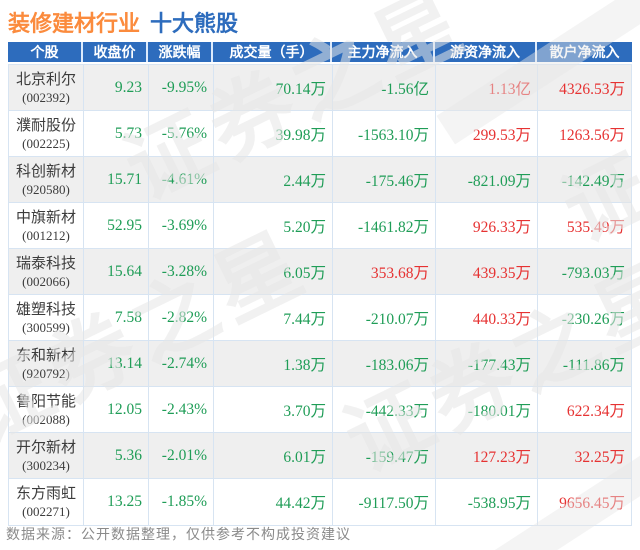 The image size is (640, 550). Describe the element at coordinates (45, 447) in the screenshot. I see `stock-name: 开尔新材` at that location.